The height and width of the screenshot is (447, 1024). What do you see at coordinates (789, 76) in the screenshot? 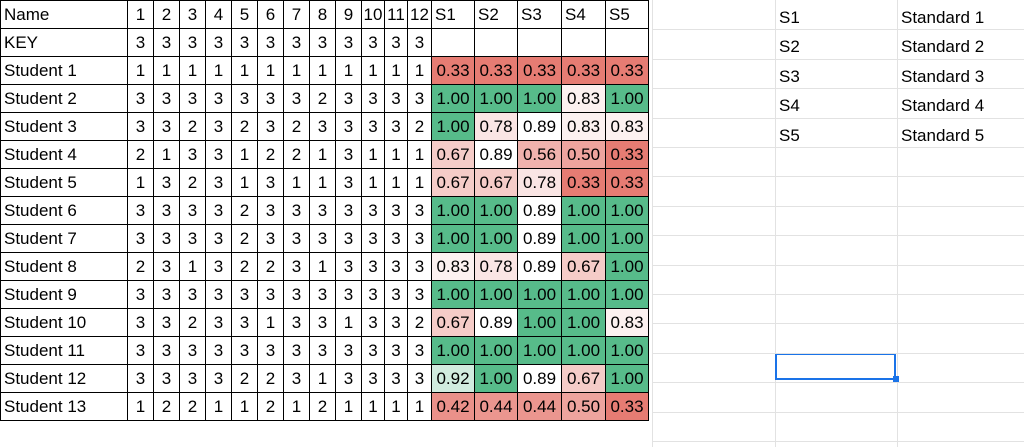
I see `standard-code-cell: S3` at bounding box center [789, 76].